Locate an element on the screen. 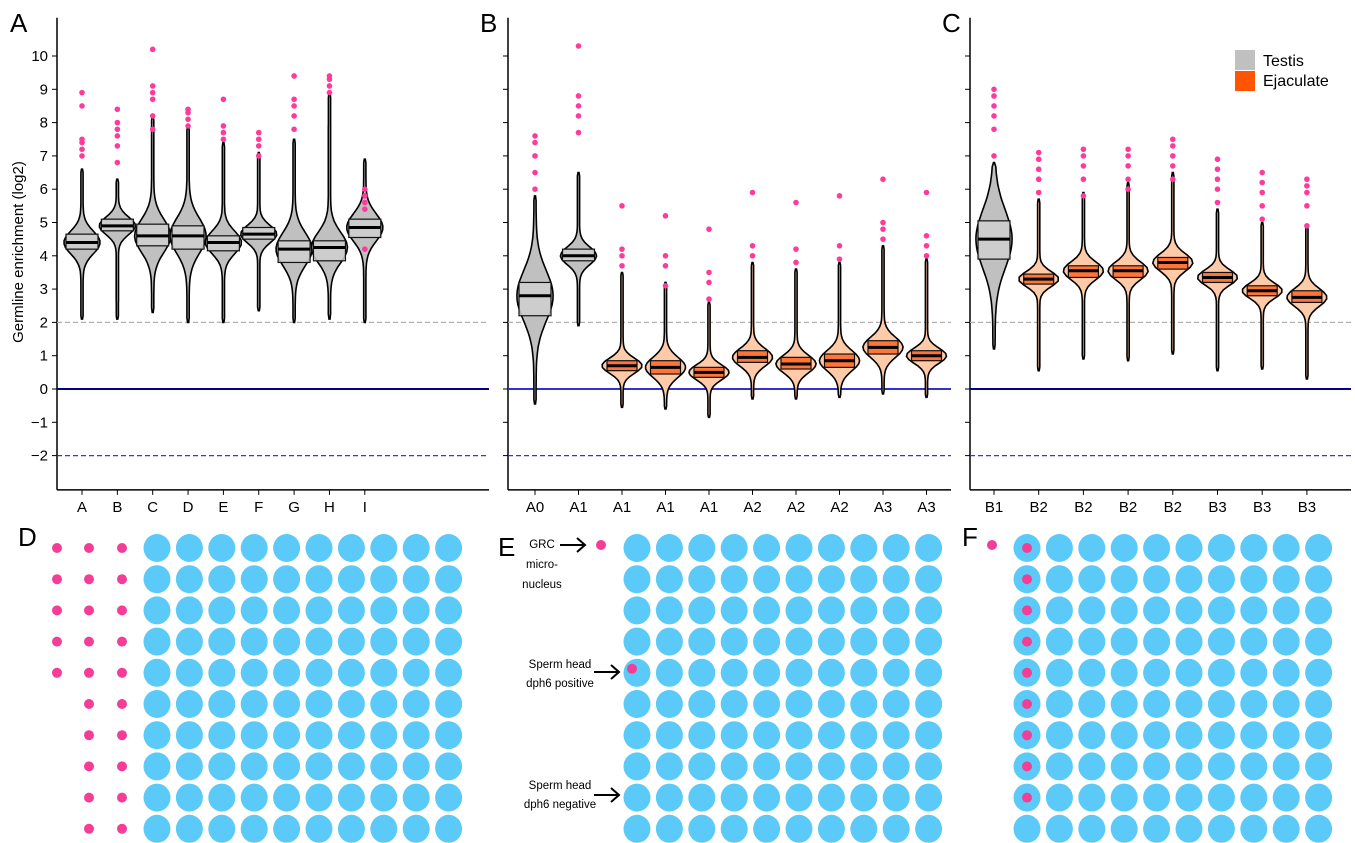  schematic-f is located at coordinates (1160, 688).